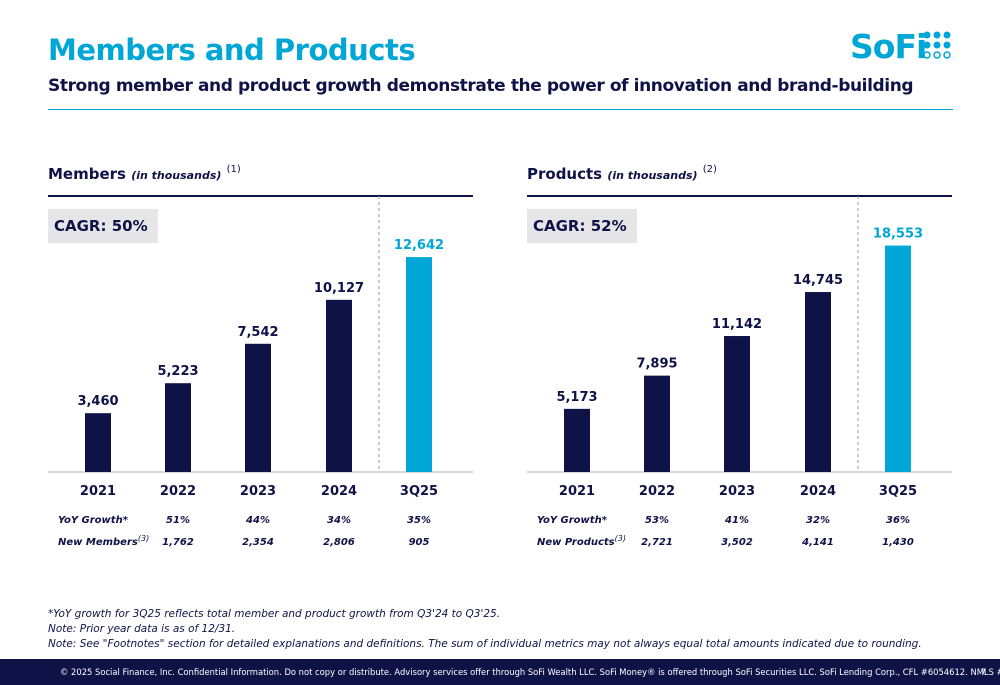 The height and width of the screenshot is (685, 1000). Describe the element at coordinates (142, 629) in the screenshot. I see `footnote-line: Note: Prior year data is as of 12/31.` at that location.